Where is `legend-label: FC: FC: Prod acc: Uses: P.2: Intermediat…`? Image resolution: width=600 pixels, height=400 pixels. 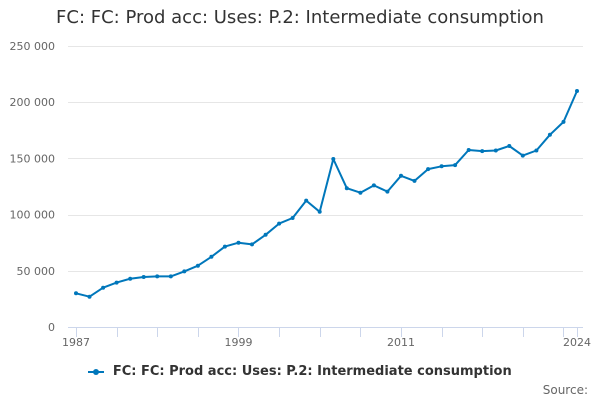 legend-label: FC: FC: Prod acc: Uses: P.2: Intermediat… is located at coordinates (312, 371).